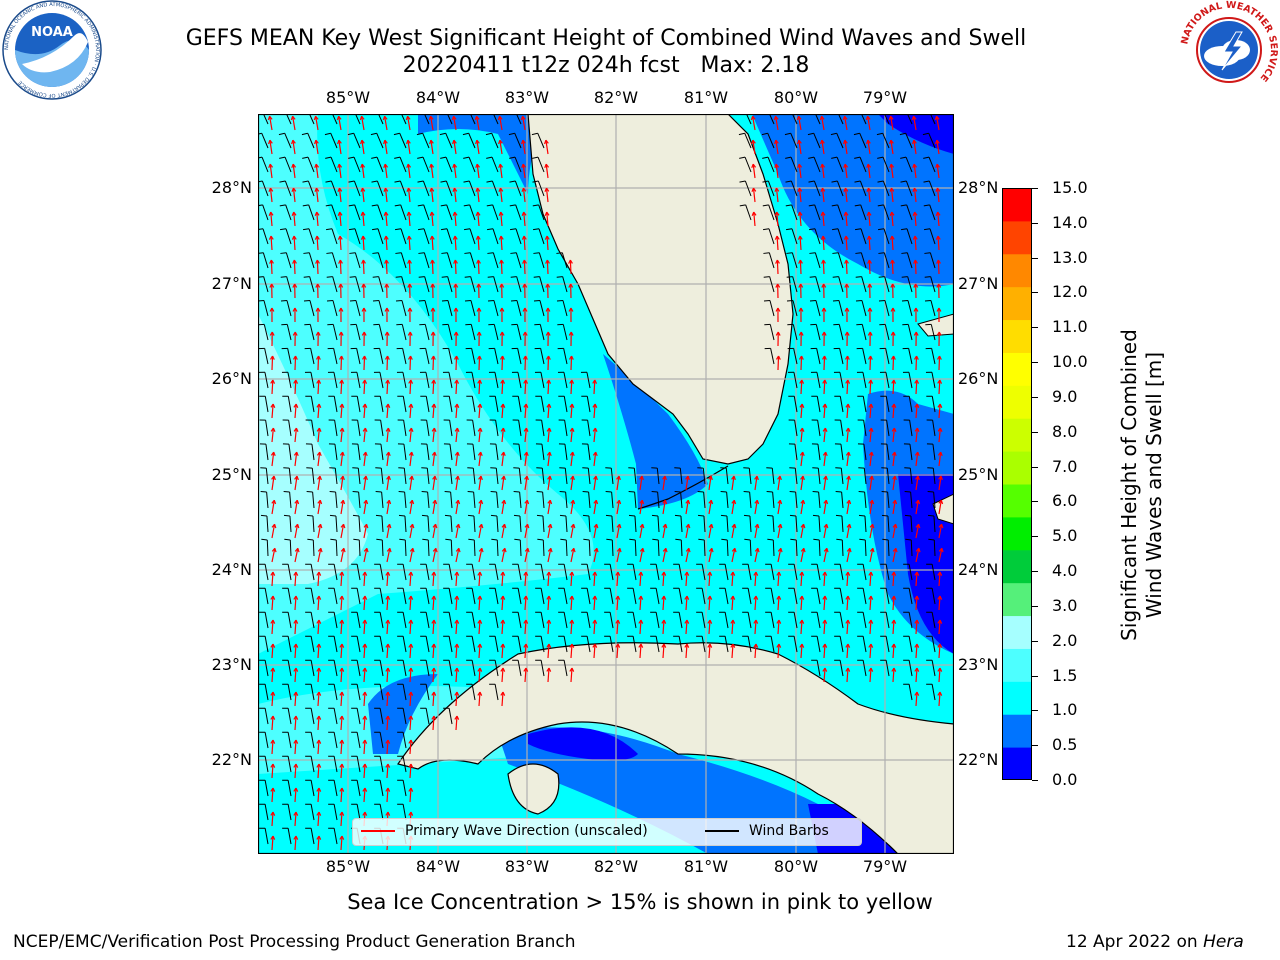 This screenshot has width=1280, height=960. I want to click on run-date: 12 Apr 2022 on Hera, so click(1155, 942).